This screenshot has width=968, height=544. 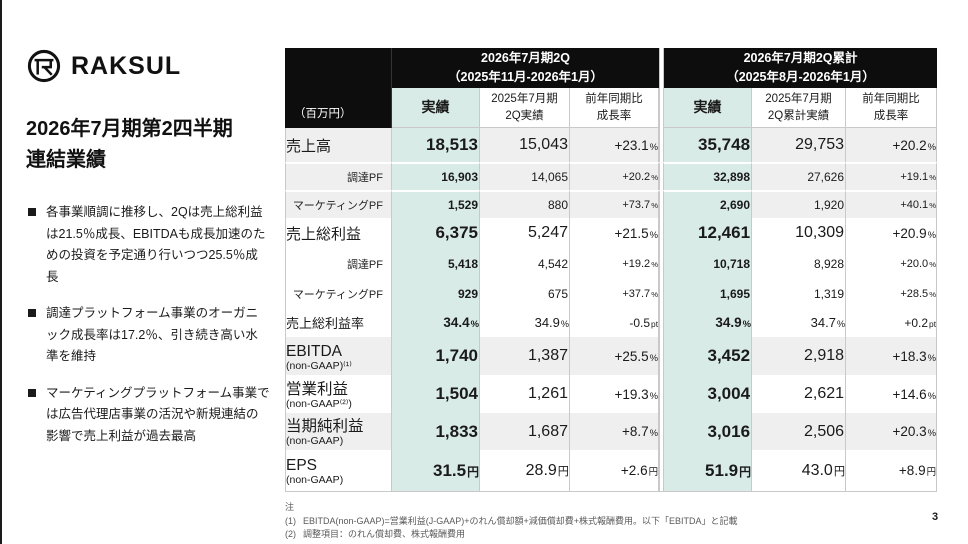 What do you see at coordinates (1, 272) in the screenshot?
I see `slide-left-edge` at bounding box center [1, 272].